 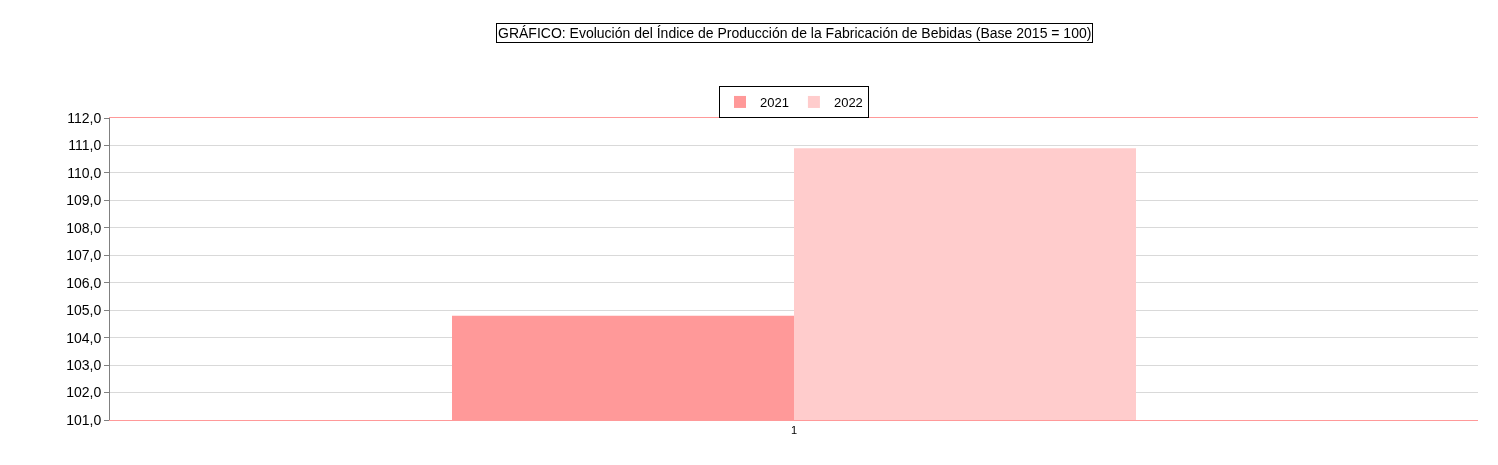 I want to click on legend-label: 2022, so click(x=848, y=103).